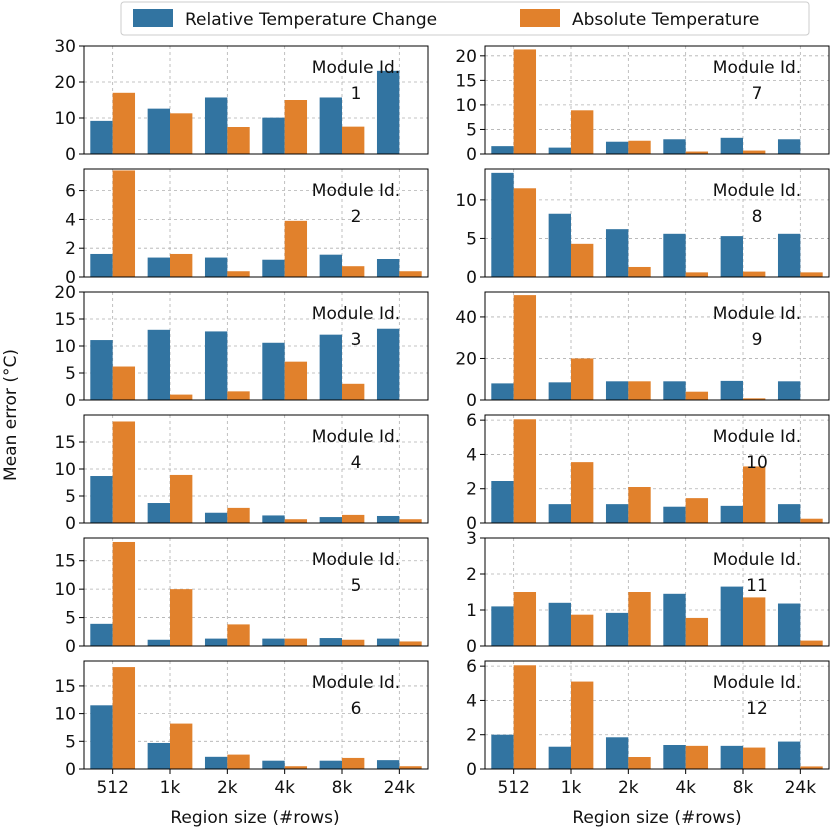 The width and height of the screenshot is (830, 834). What do you see at coordinates (356, 463) in the screenshot?
I see `module-annotation-id: 4` at bounding box center [356, 463].